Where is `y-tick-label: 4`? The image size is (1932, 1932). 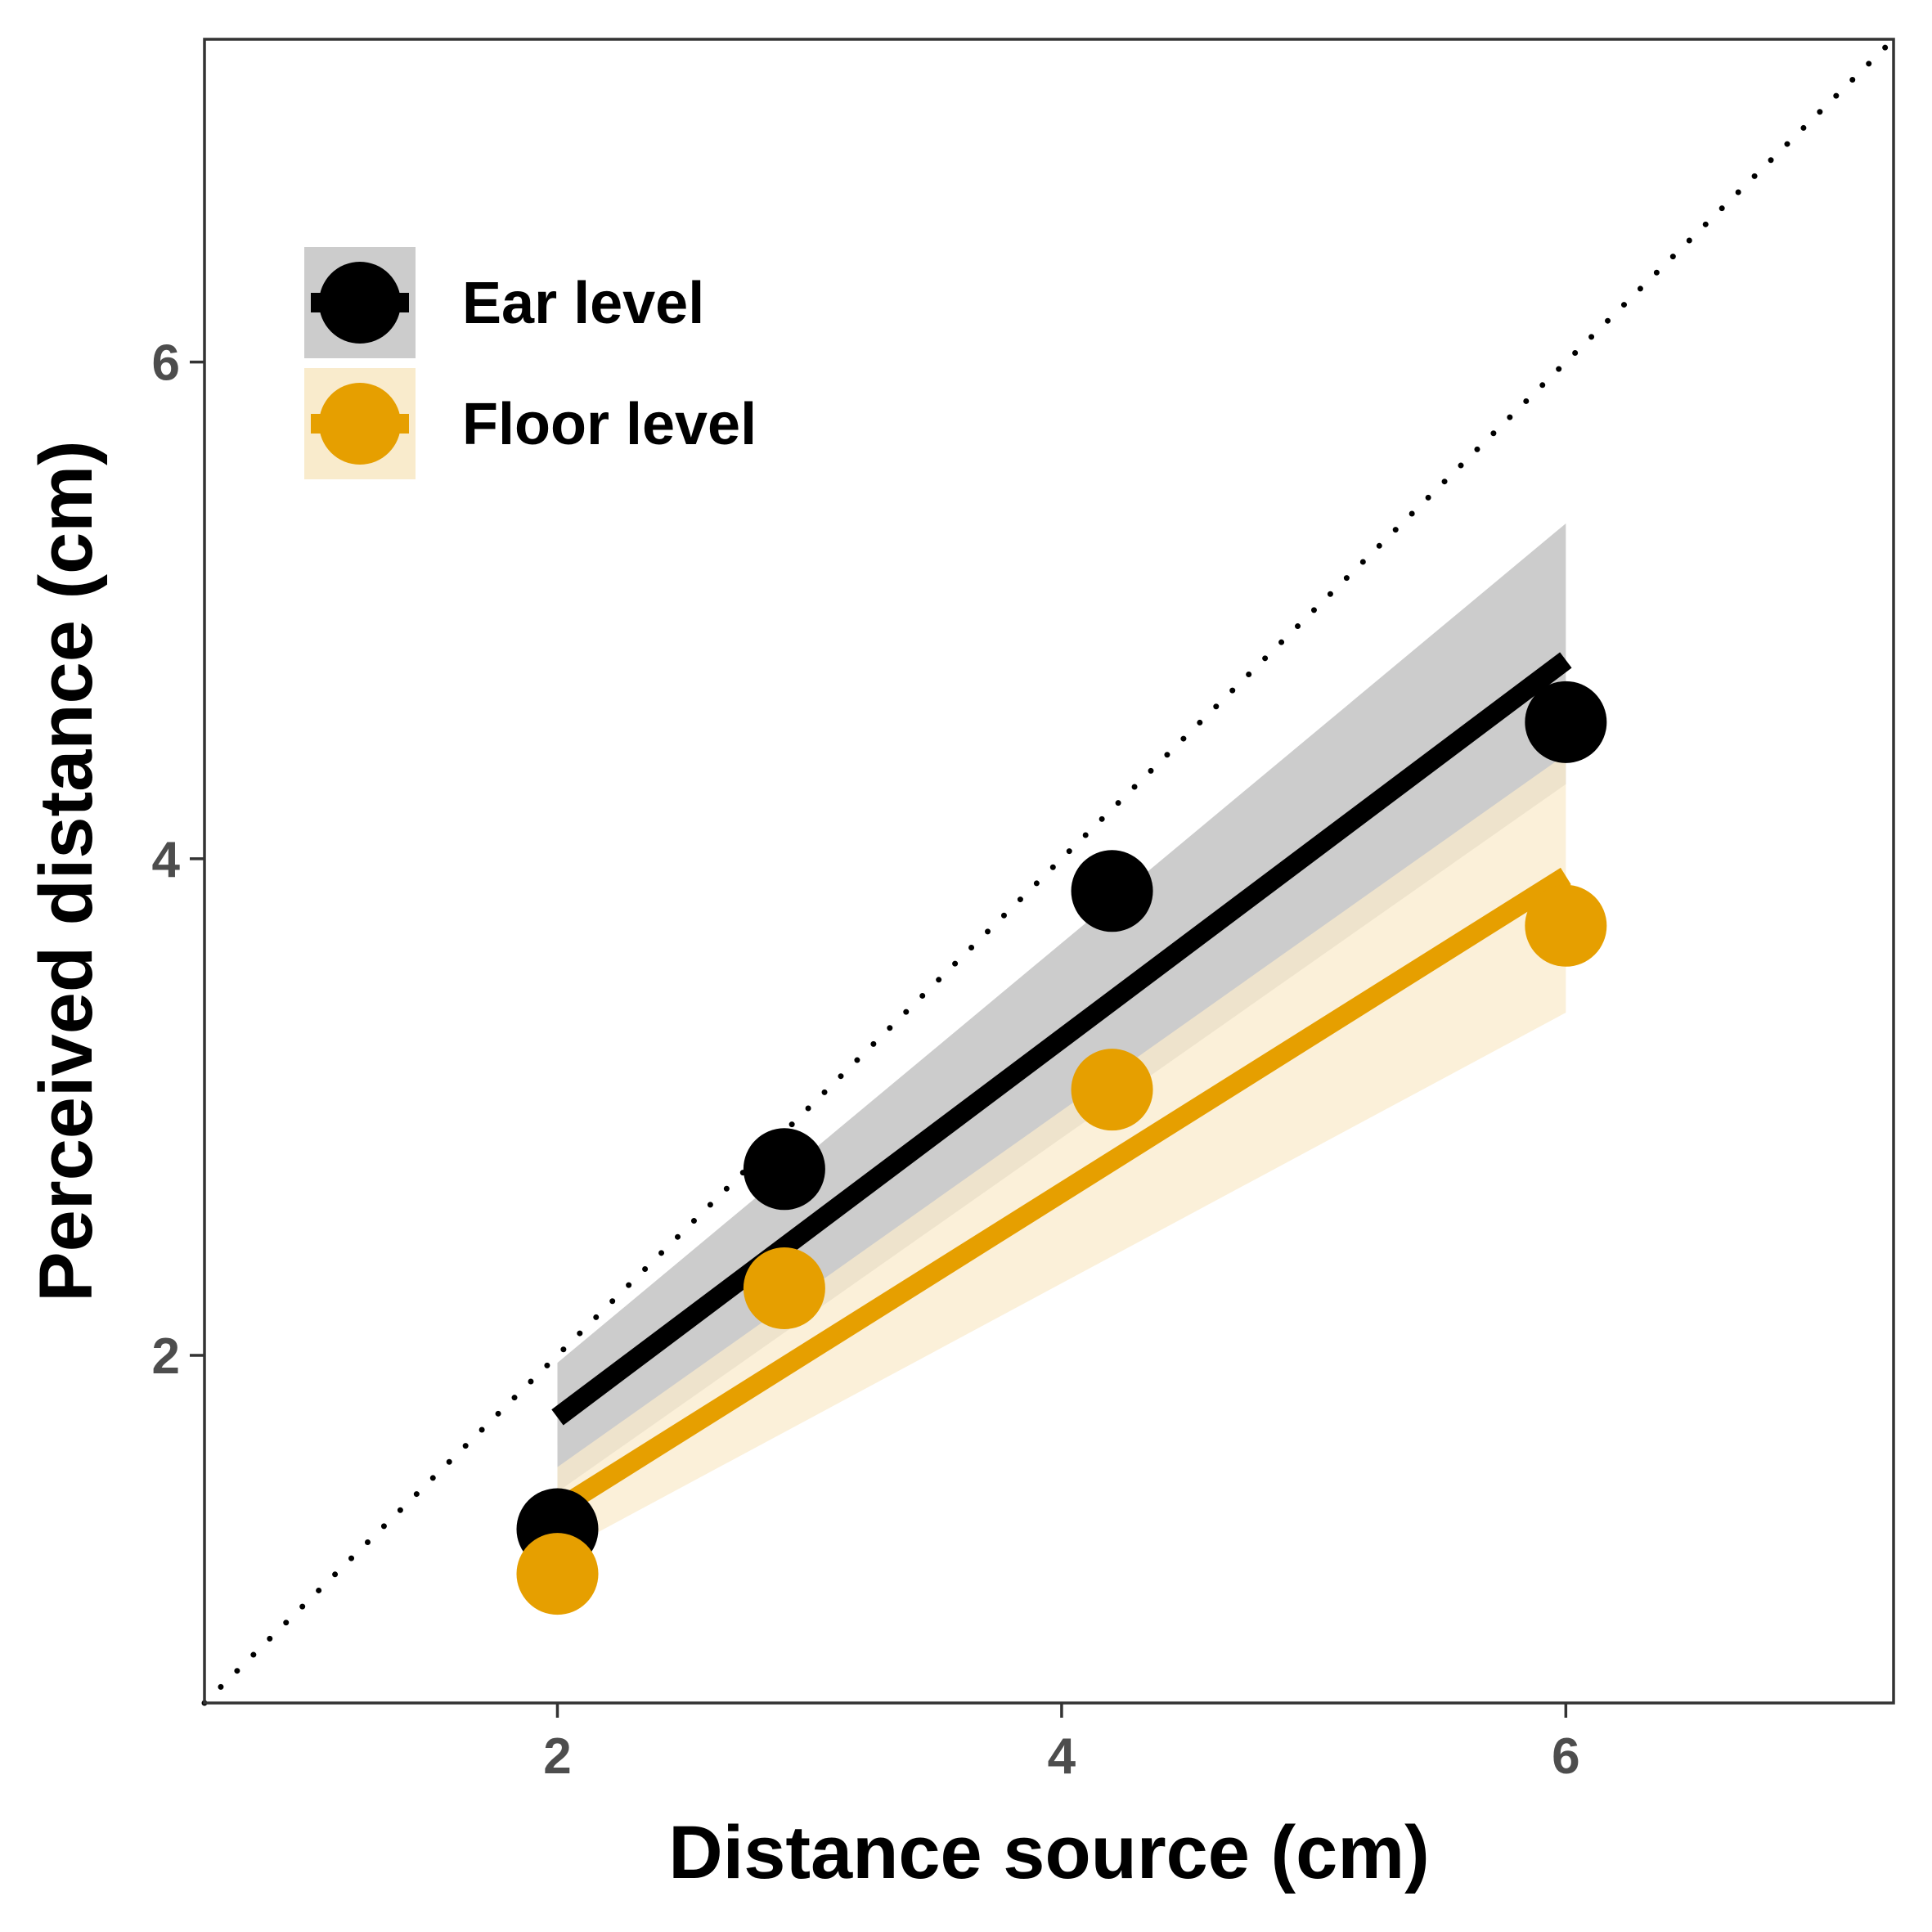
y-tick-label: 4 is located at coordinates (167, 860).